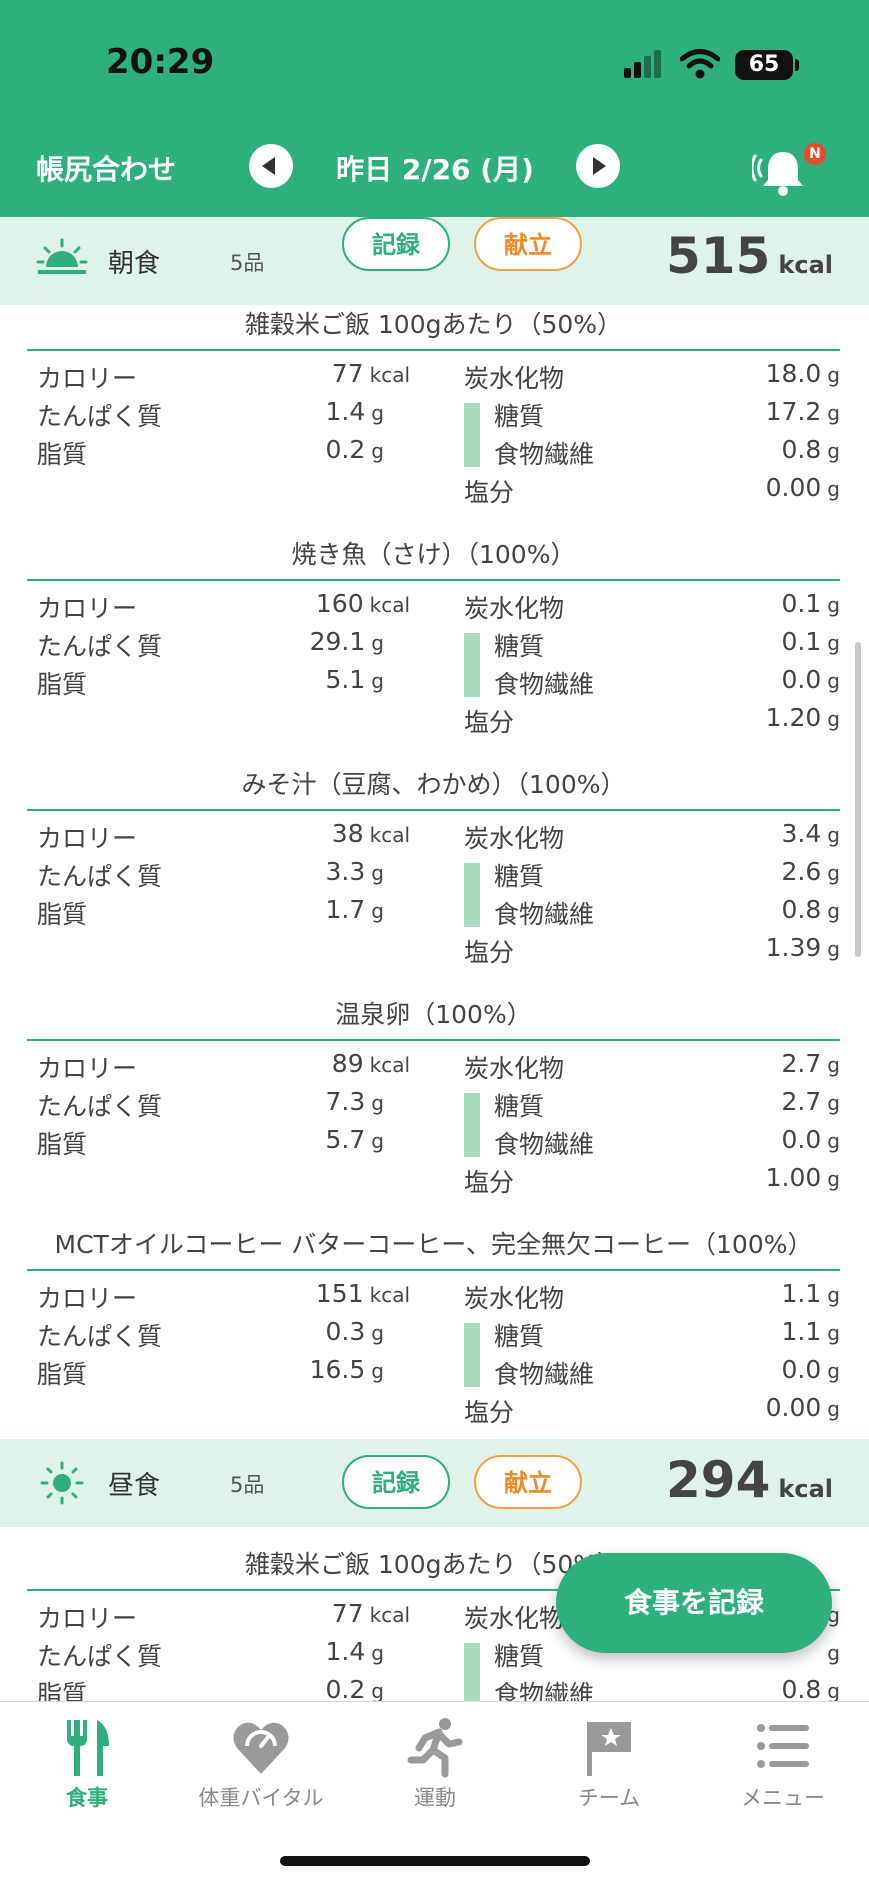 The height and width of the screenshot is (1885, 869). What do you see at coordinates (354, 1331) in the screenshot?
I see `protein-value: 0.3 g` at bounding box center [354, 1331].